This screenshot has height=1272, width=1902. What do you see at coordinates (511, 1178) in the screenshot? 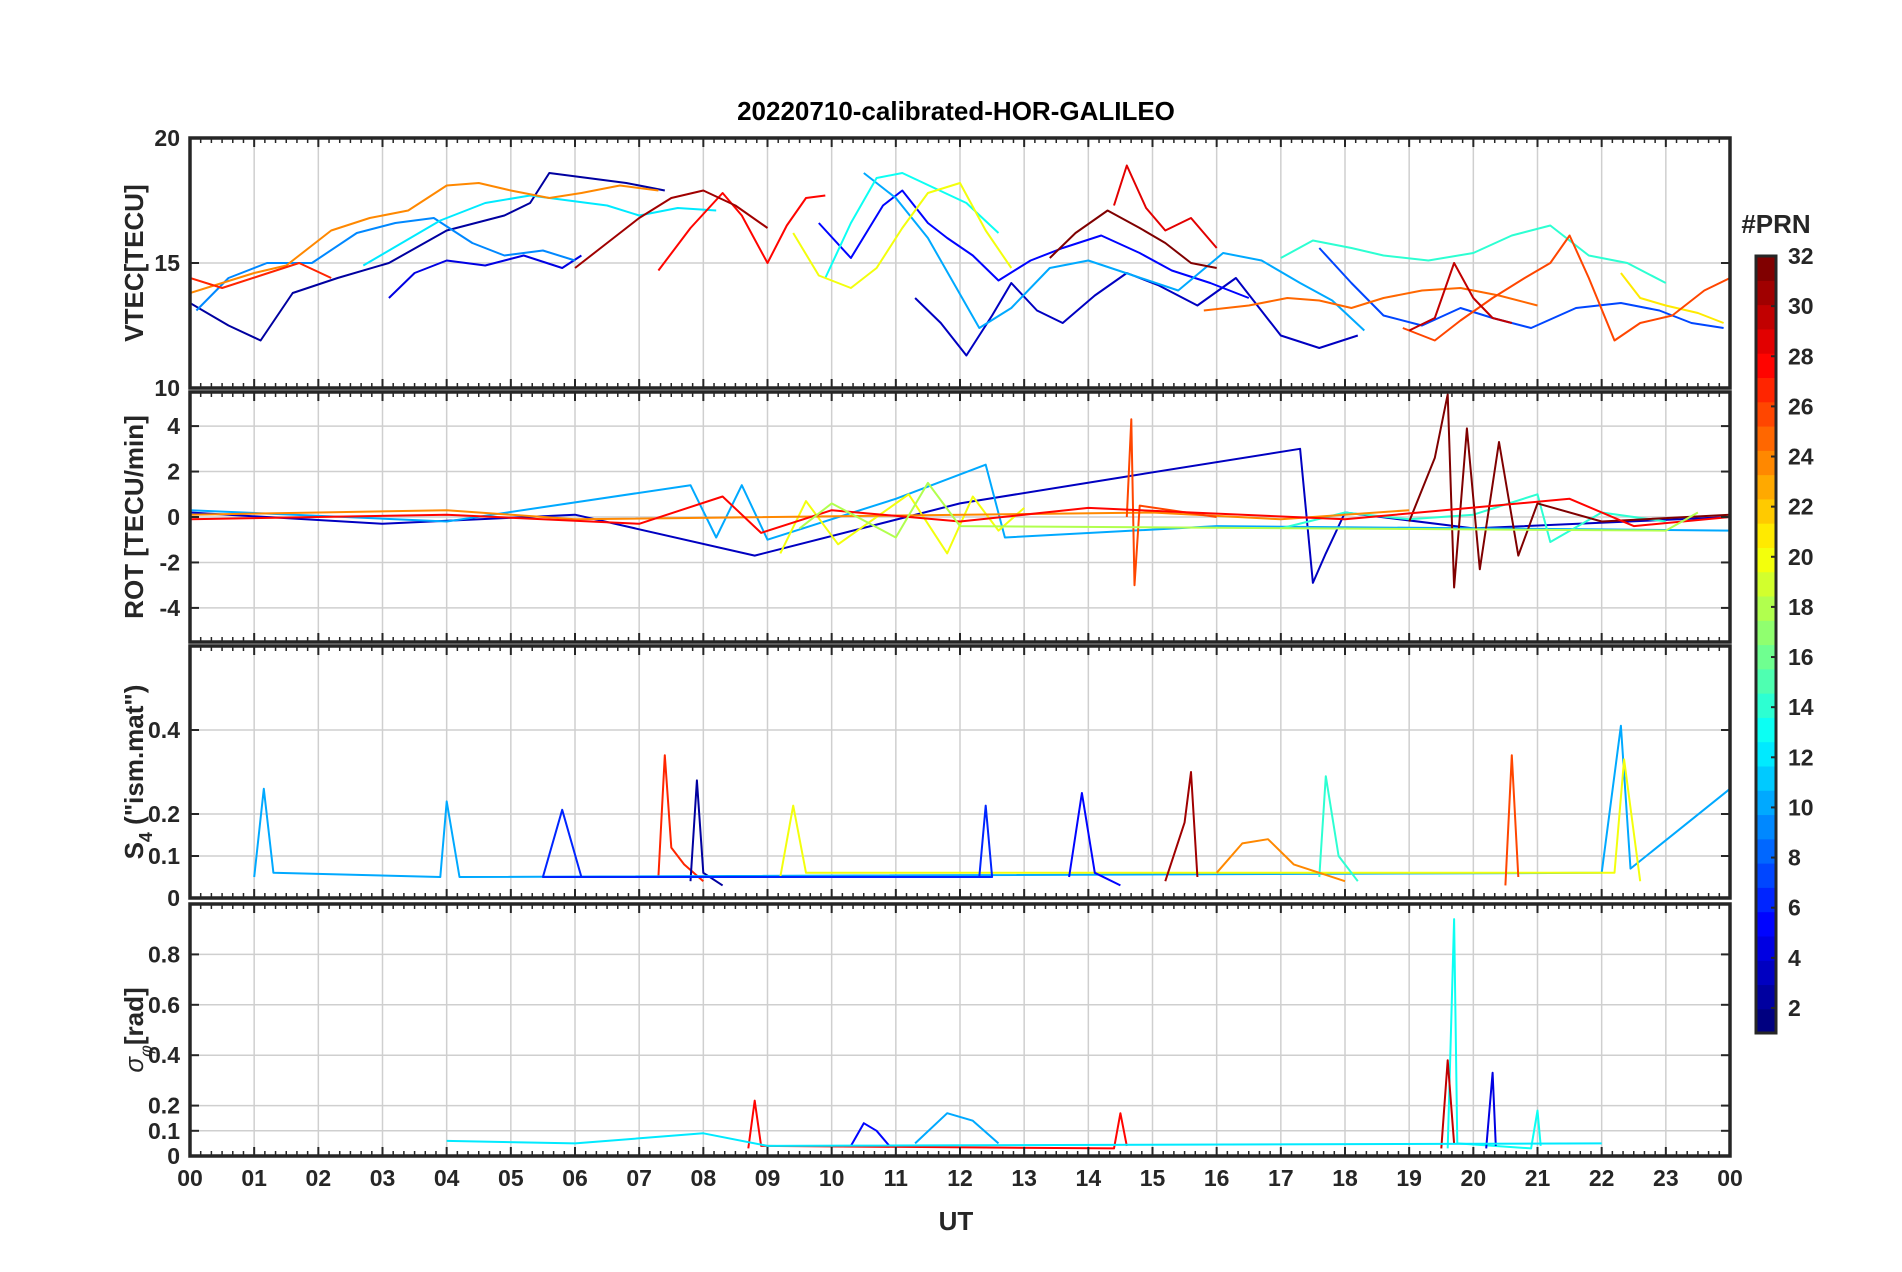
I see `x-tick-label: 05` at bounding box center [511, 1178].